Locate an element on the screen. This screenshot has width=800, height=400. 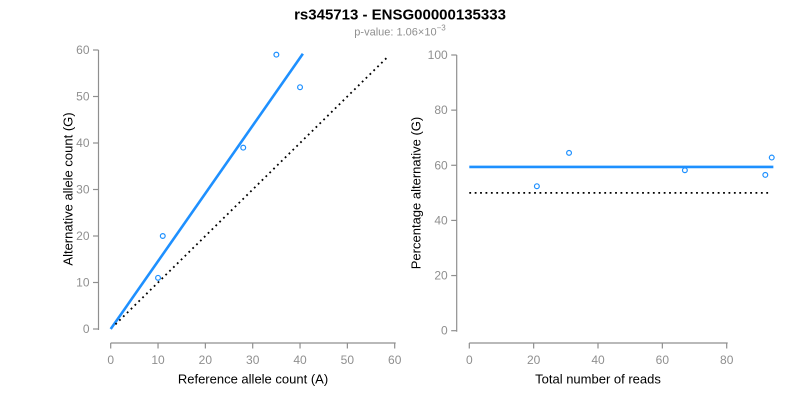
p-value-text: p-value: 1.06×10 is located at coordinates (395, 32).